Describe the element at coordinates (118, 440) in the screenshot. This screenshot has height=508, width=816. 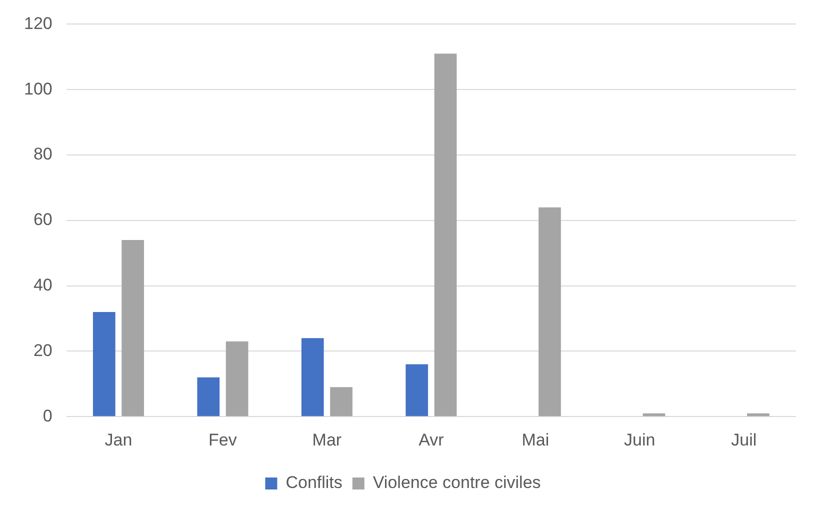
I see `x-tick-label: Jan` at that location.